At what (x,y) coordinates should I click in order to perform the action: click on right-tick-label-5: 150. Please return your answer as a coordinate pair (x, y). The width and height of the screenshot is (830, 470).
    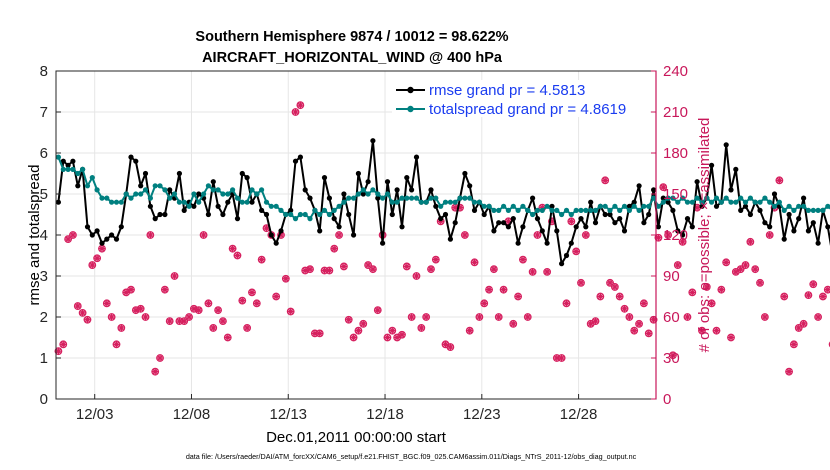
    Looking at the image, I should click on (675, 194).